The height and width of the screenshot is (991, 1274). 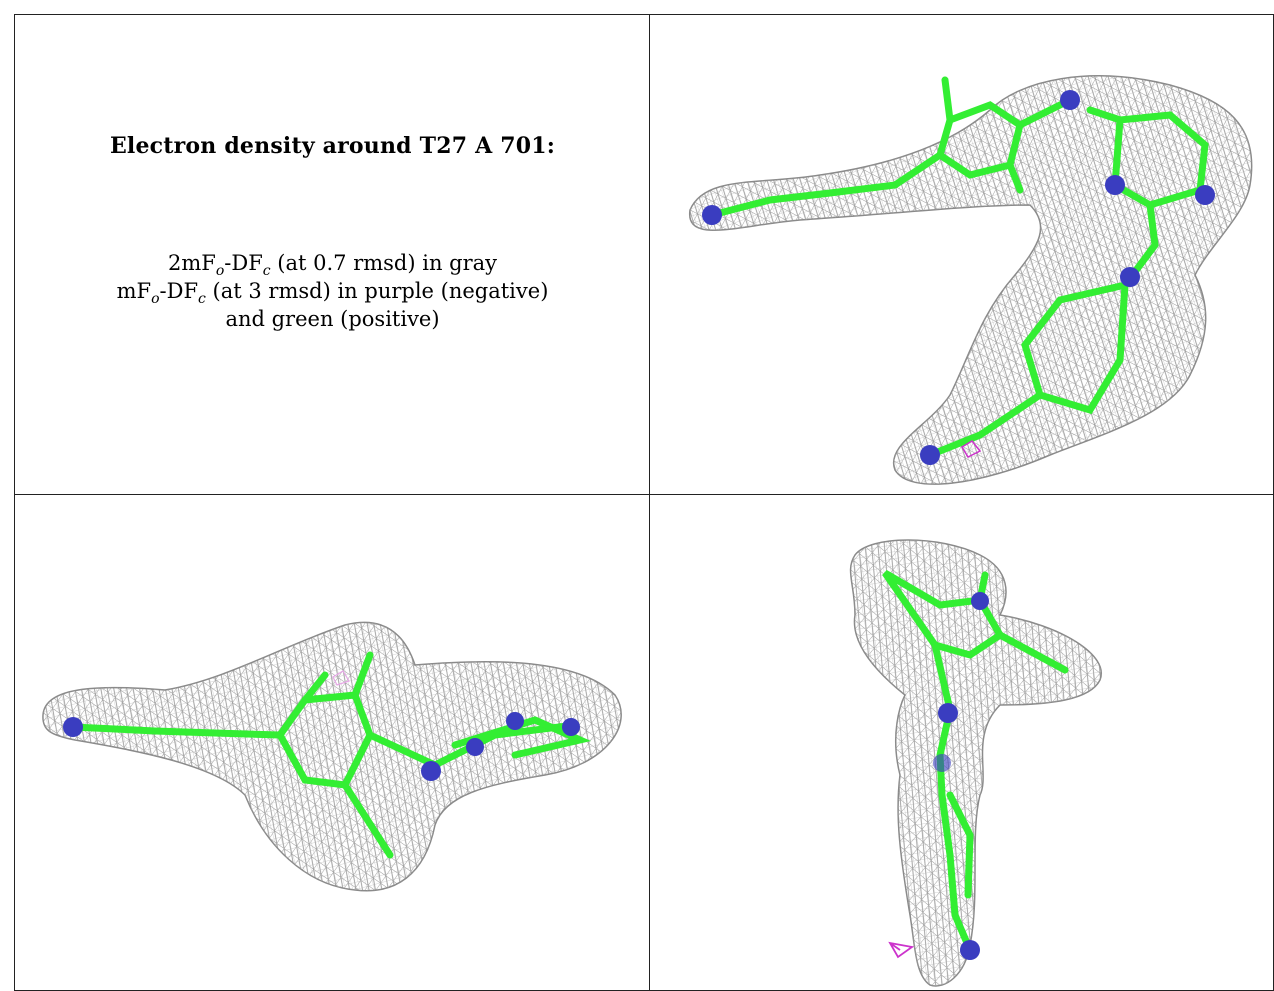 I want to click on legend-line-1: 2mFo-DFc (at 0.7 rmsd) in gray, so click(x=332, y=265).